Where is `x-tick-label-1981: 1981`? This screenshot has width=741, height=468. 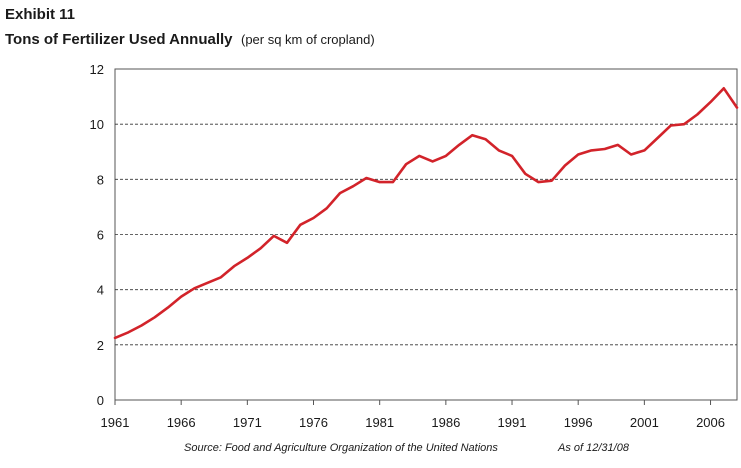
x-tick-label-1981: 1981 is located at coordinates (379, 422).